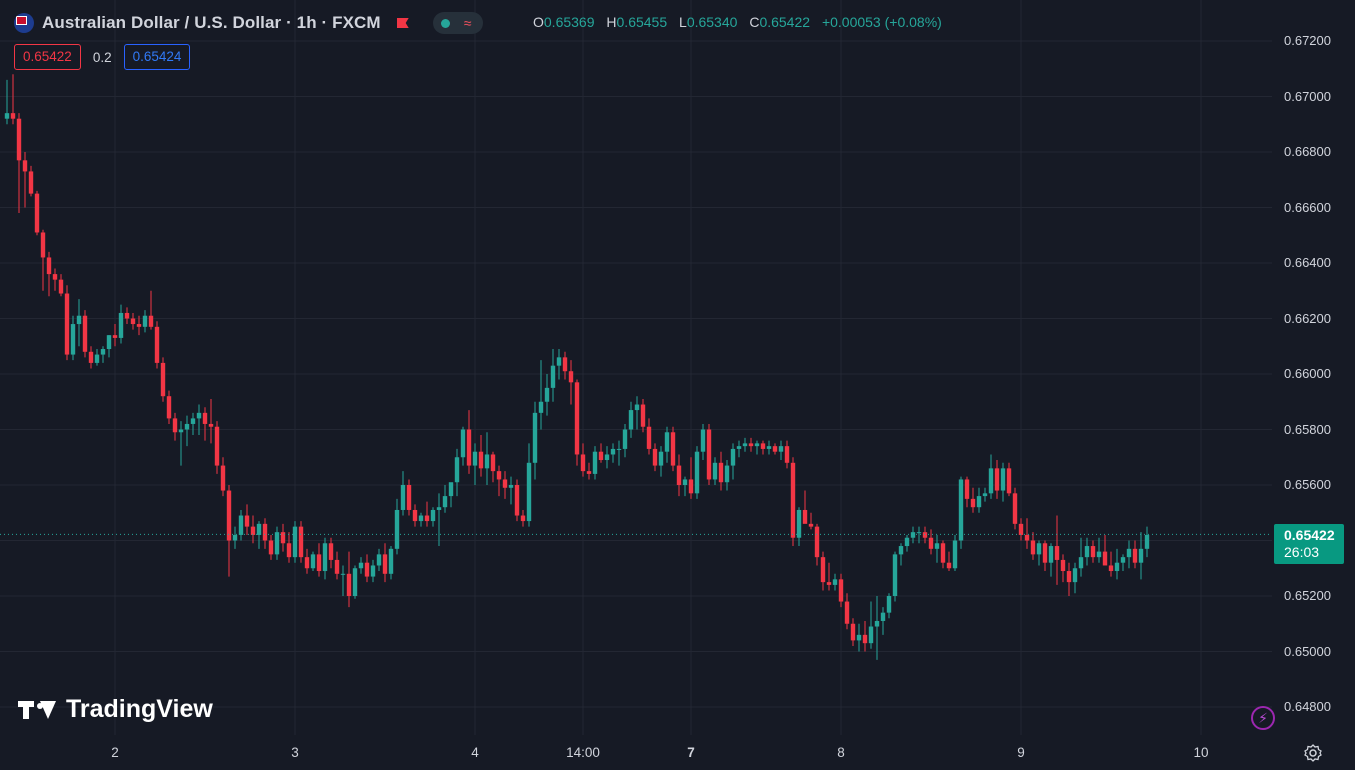 Image resolution: width=1355 pixels, height=770 pixels. I want to click on tv-logo-icon, so click(37, 710).